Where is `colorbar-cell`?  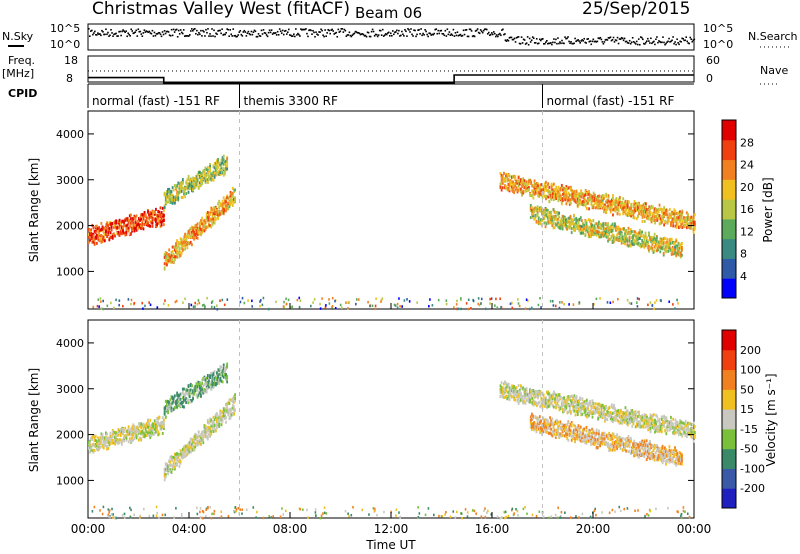 colorbar-cell is located at coordinates (729, 268).